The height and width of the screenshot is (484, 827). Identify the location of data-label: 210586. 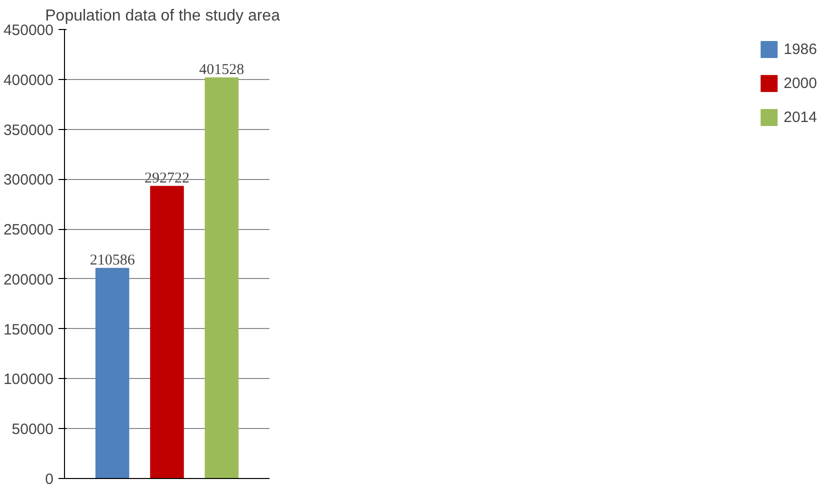
(113, 260).